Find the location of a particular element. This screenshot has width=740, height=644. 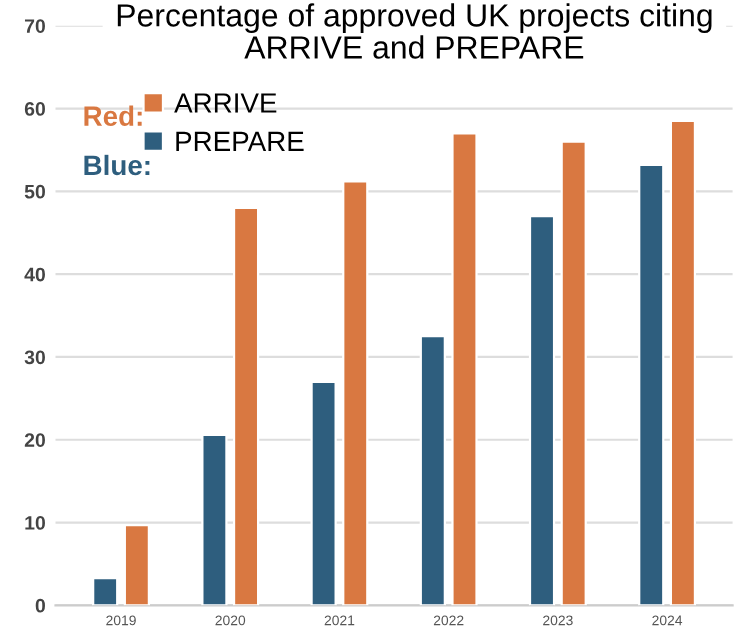

annotation: Red: is located at coordinates (113, 115).